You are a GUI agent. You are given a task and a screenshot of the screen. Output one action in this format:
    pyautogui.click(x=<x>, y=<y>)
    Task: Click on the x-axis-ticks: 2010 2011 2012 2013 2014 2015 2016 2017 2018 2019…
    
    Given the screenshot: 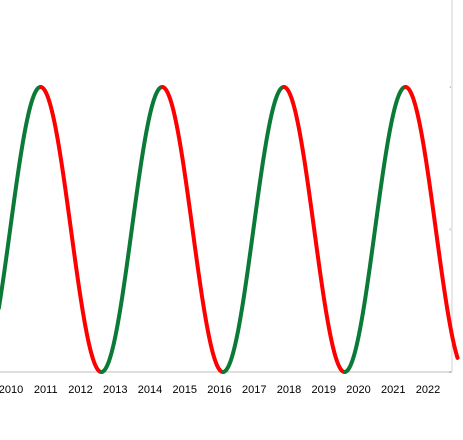 What is the action you would take?
    pyautogui.click(x=220, y=390)
    